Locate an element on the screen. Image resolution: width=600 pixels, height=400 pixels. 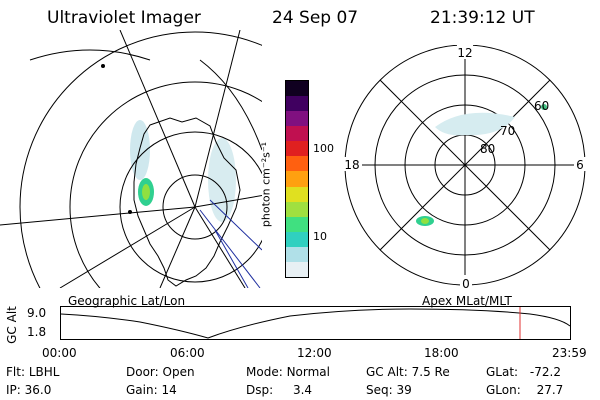
door-value: Open is located at coordinates (178, 372).